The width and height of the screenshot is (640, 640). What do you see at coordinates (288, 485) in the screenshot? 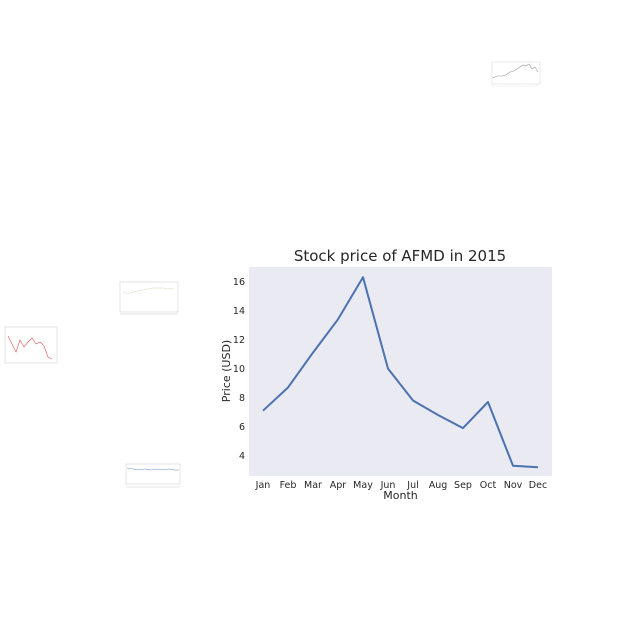
I see `x-tick-label: Feb` at bounding box center [288, 485].